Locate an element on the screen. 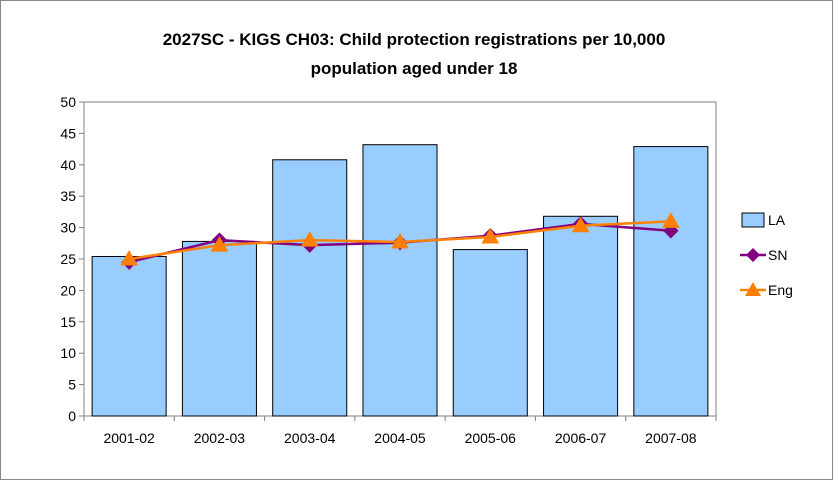  y-tick-label: 5 is located at coordinates (72, 385).